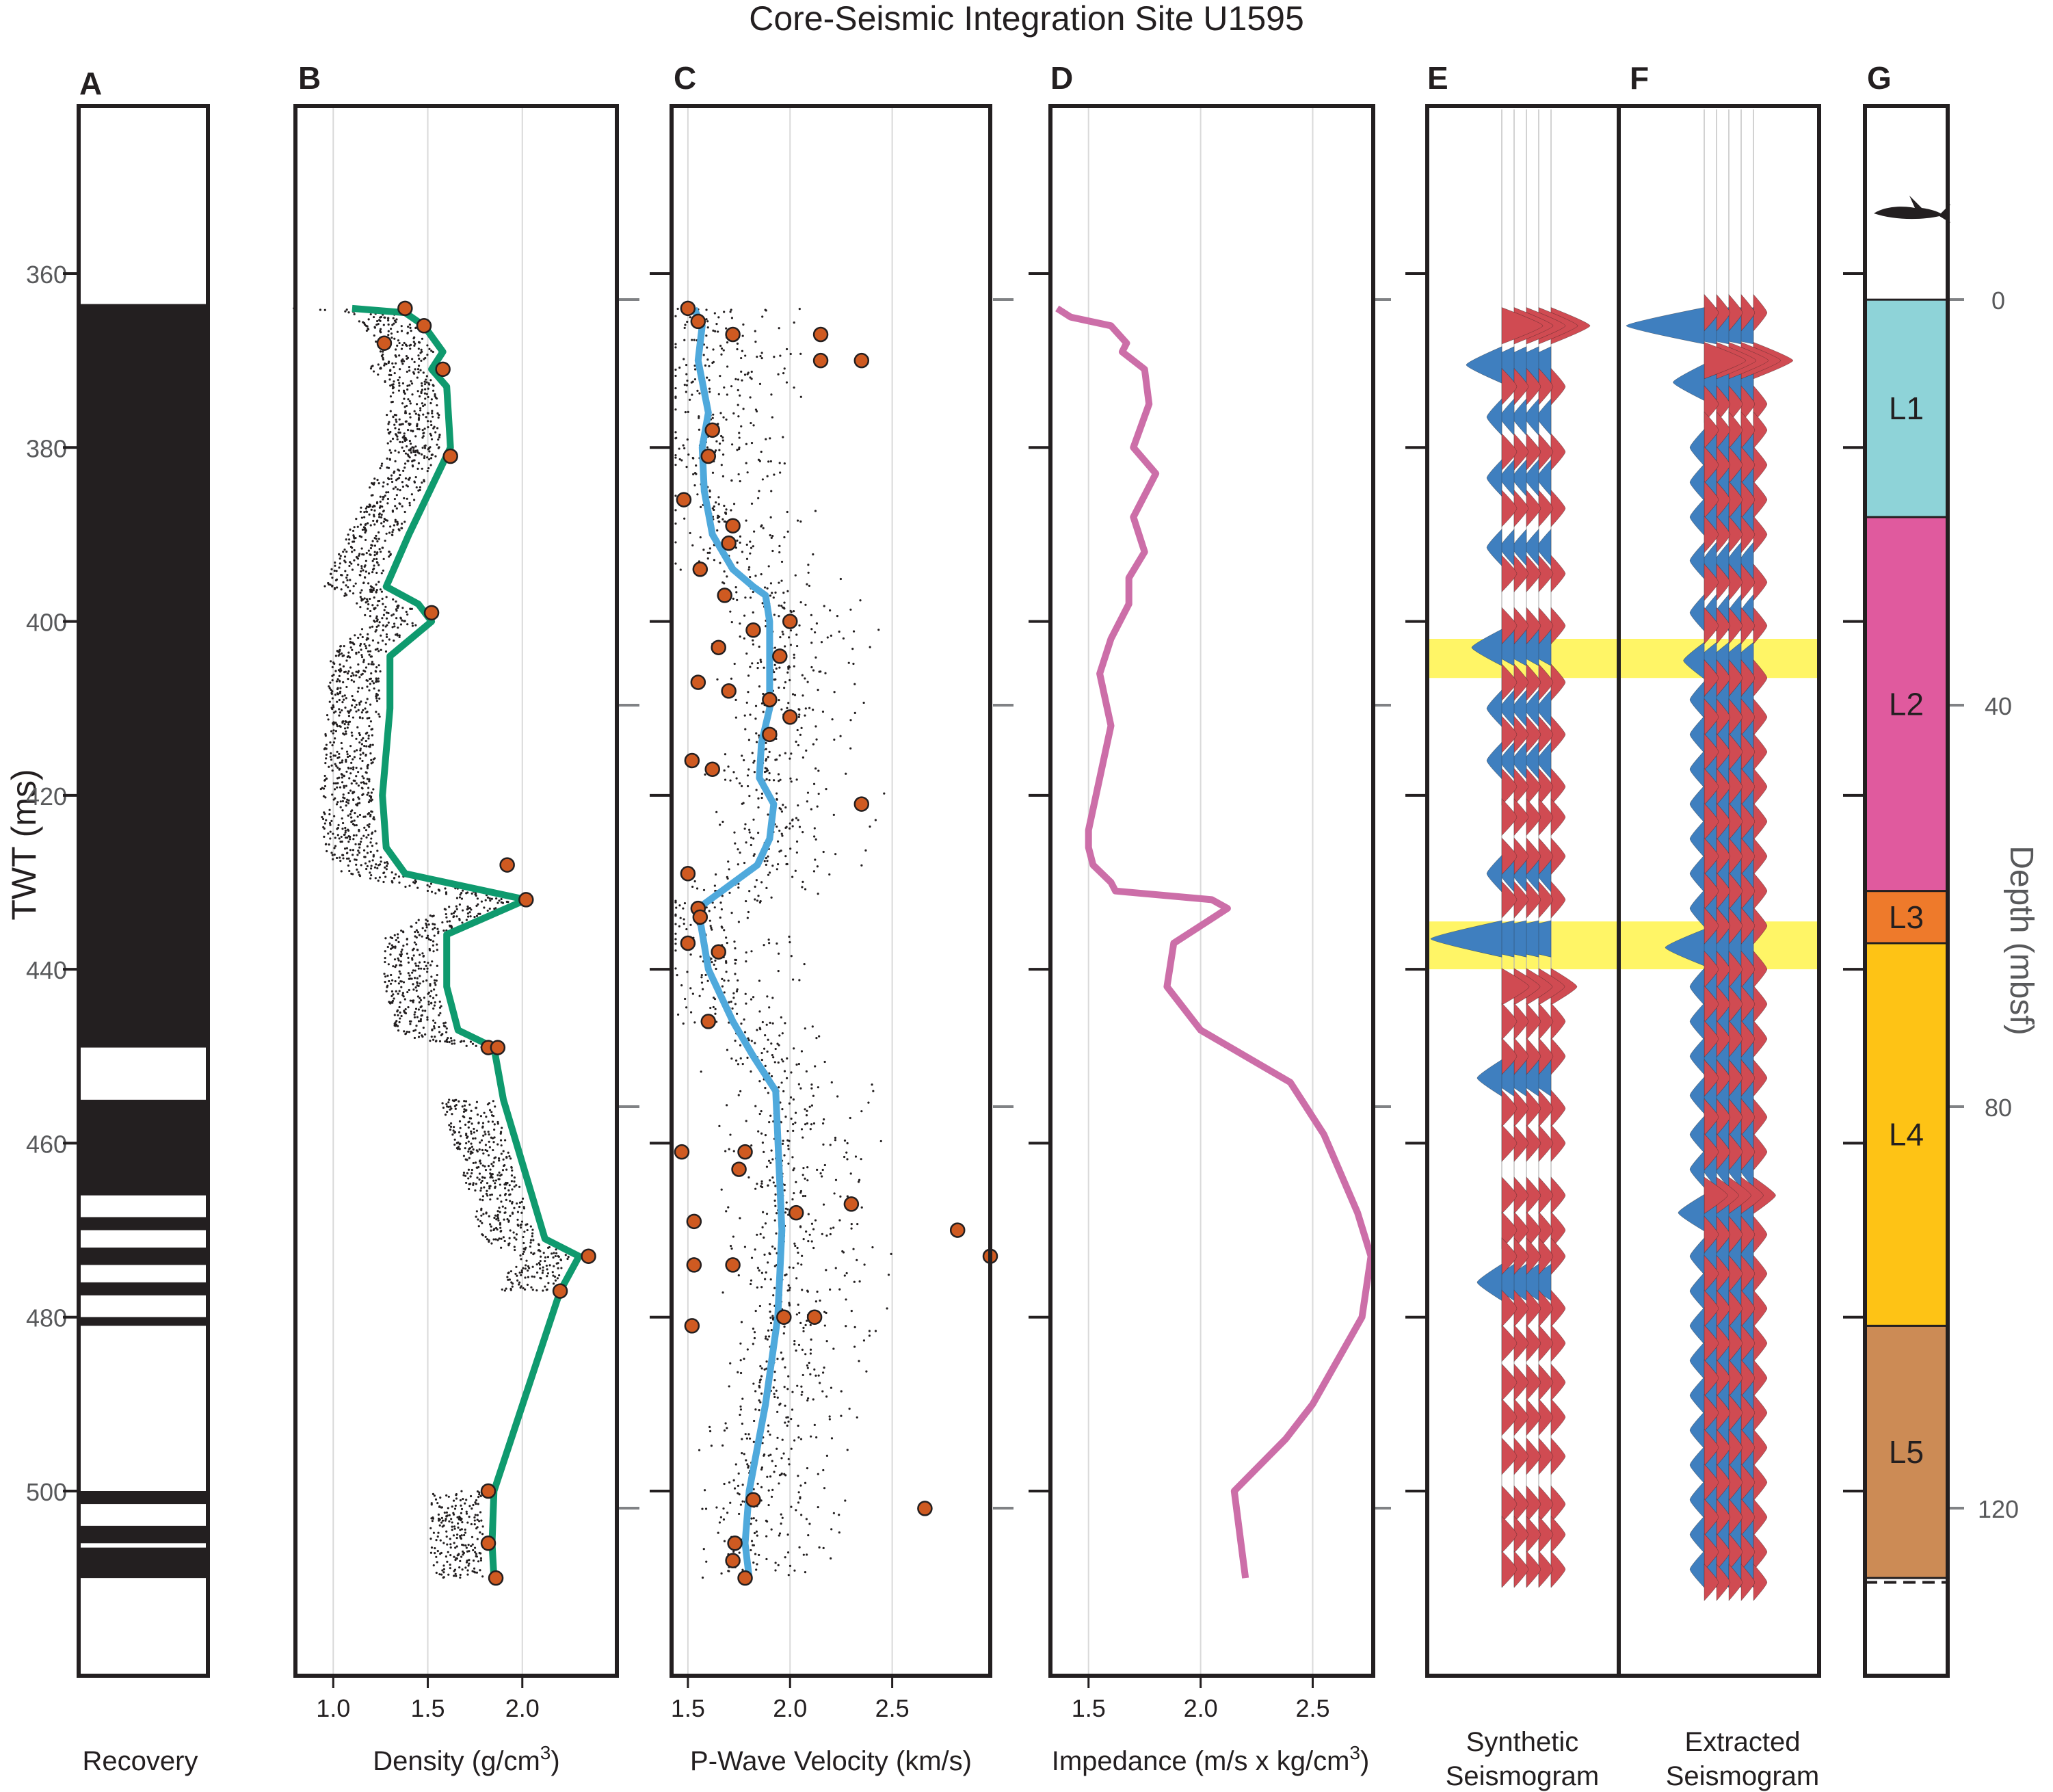 The width and height of the screenshot is (2053, 1792). What do you see at coordinates (384, 343) in the screenshot?
I see `density-sample-point` at bounding box center [384, 343].